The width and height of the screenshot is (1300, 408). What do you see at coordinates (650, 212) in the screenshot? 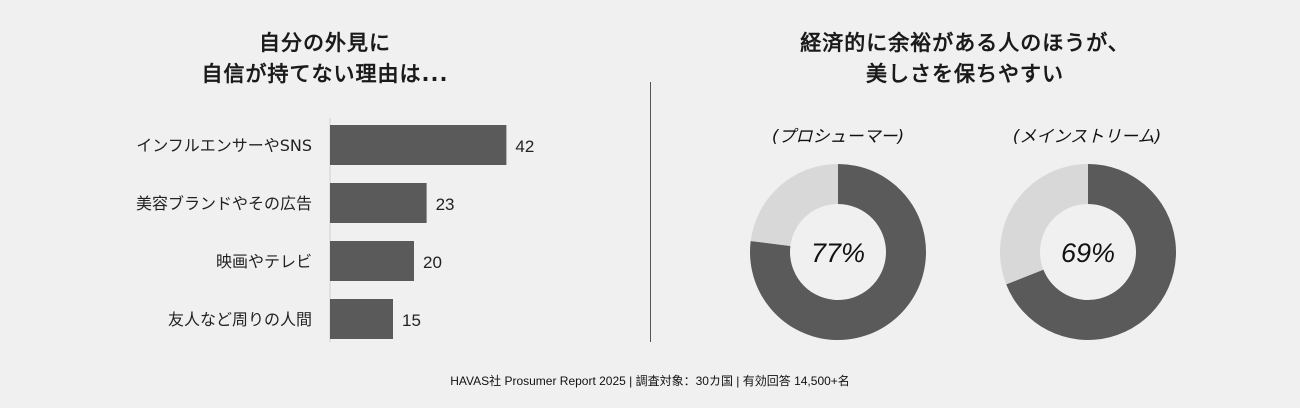
I see `panel-divider` at bounding box center [650, 212].